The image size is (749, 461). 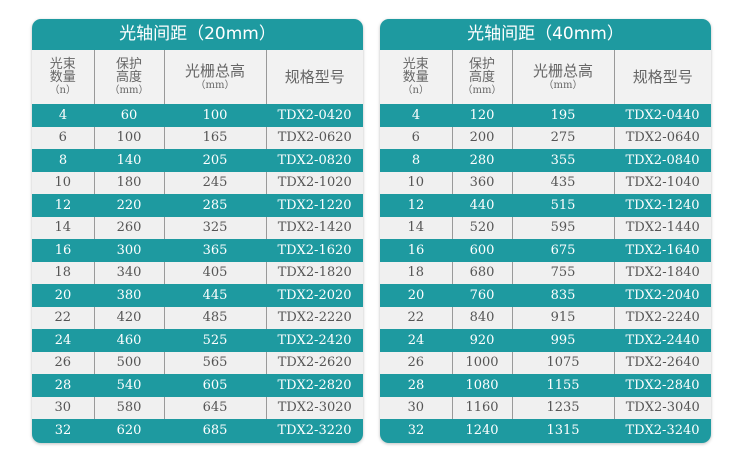 I want to click on table-row: 10 360 435 TDX2-1040, so click(x=545, y=182).